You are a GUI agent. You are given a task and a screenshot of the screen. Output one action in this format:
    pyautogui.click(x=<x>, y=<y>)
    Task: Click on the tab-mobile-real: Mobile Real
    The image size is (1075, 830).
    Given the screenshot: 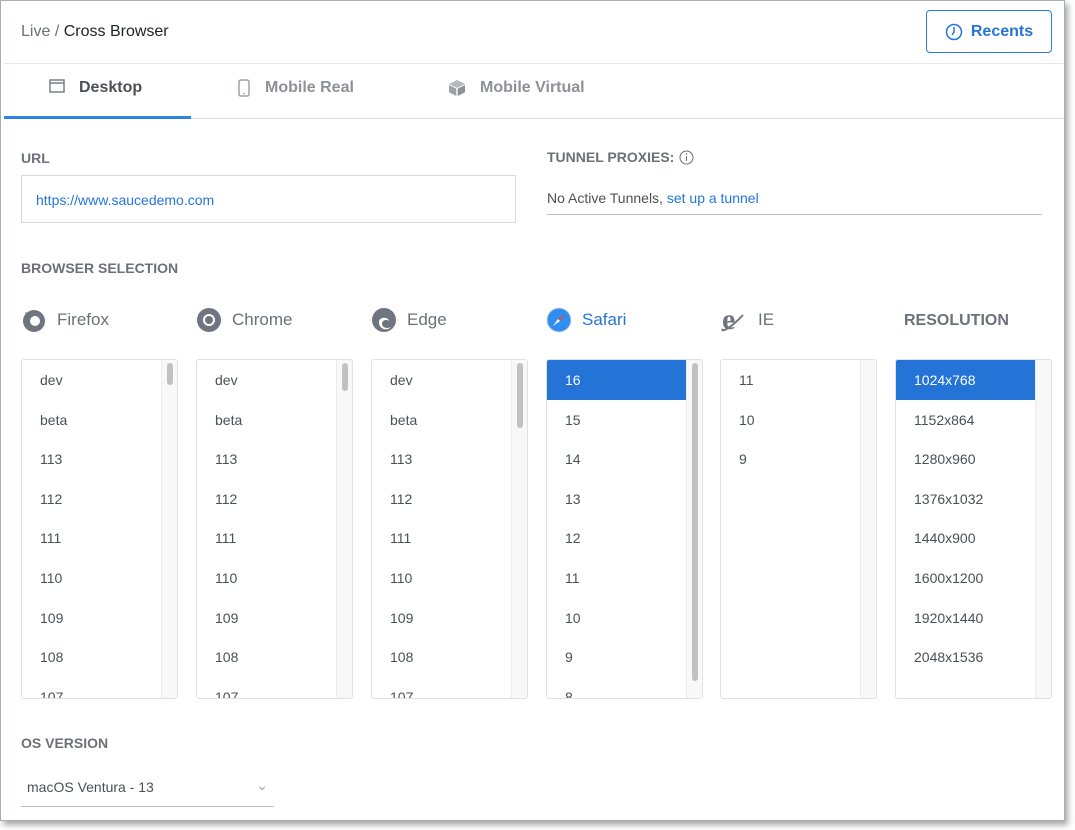 What is the action you would take?
    pyautogui.click(x=295, y=98)
    